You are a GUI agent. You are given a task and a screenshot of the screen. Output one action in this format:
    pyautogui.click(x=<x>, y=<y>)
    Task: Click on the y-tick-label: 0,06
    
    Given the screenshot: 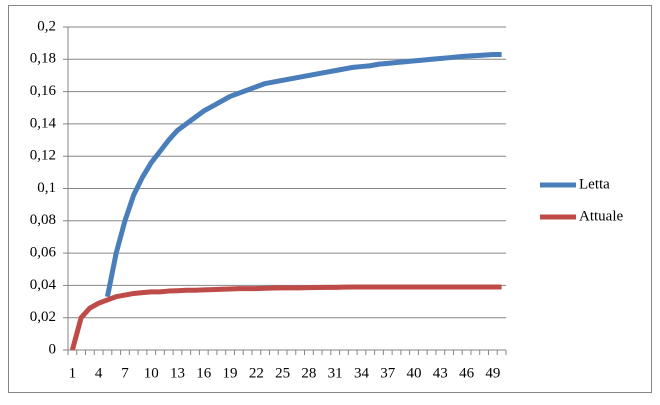 What is the action you would take?
    pyautogui.click(x=43, y=253)
    